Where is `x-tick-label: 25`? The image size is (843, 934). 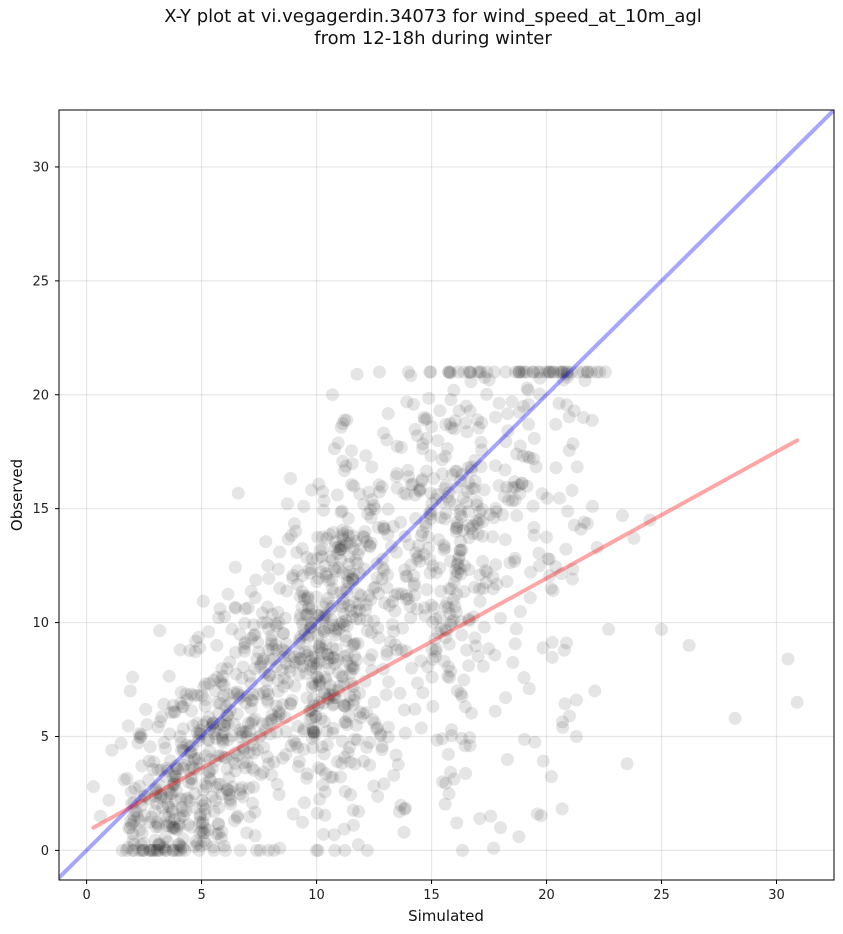
x-tick-label: 25 is located at coordinates (661, 895).